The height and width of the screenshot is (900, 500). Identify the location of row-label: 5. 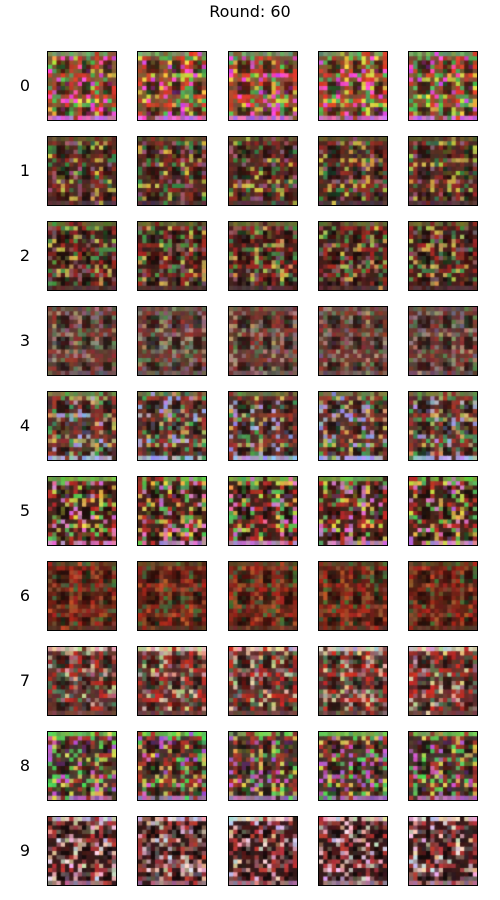
(25, 510).